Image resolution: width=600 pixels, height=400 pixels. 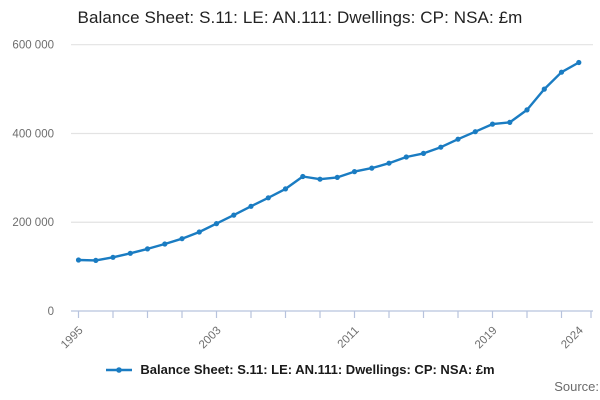 I want to click on x-axis-tick-label: 1995, so click(x=72, y=338).